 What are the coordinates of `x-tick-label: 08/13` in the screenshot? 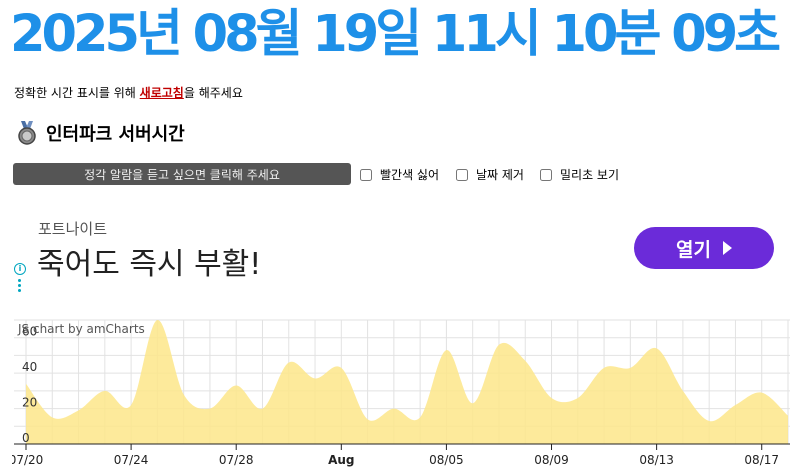 It's located at (656, 460).